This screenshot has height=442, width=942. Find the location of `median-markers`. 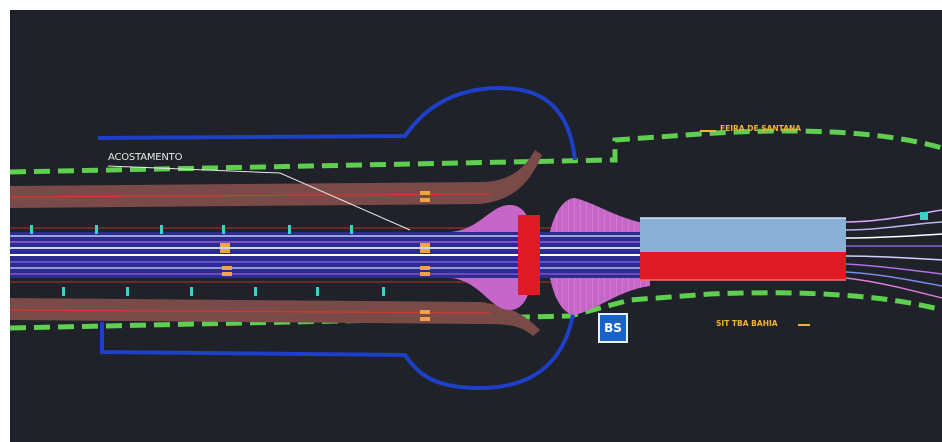

median-markers is located at coordinates (207, 260).